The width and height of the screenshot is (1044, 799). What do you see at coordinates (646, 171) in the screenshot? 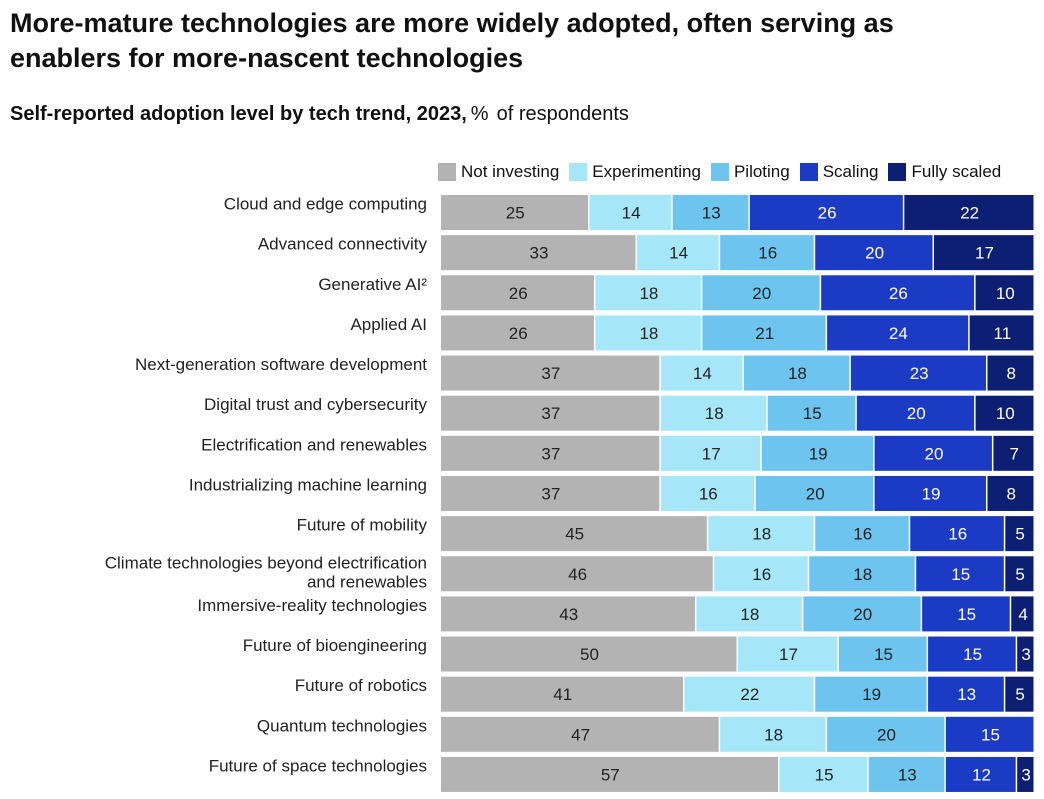
I see `legend-label-experimenting: Experimenting` at bounding box center [646, 171].